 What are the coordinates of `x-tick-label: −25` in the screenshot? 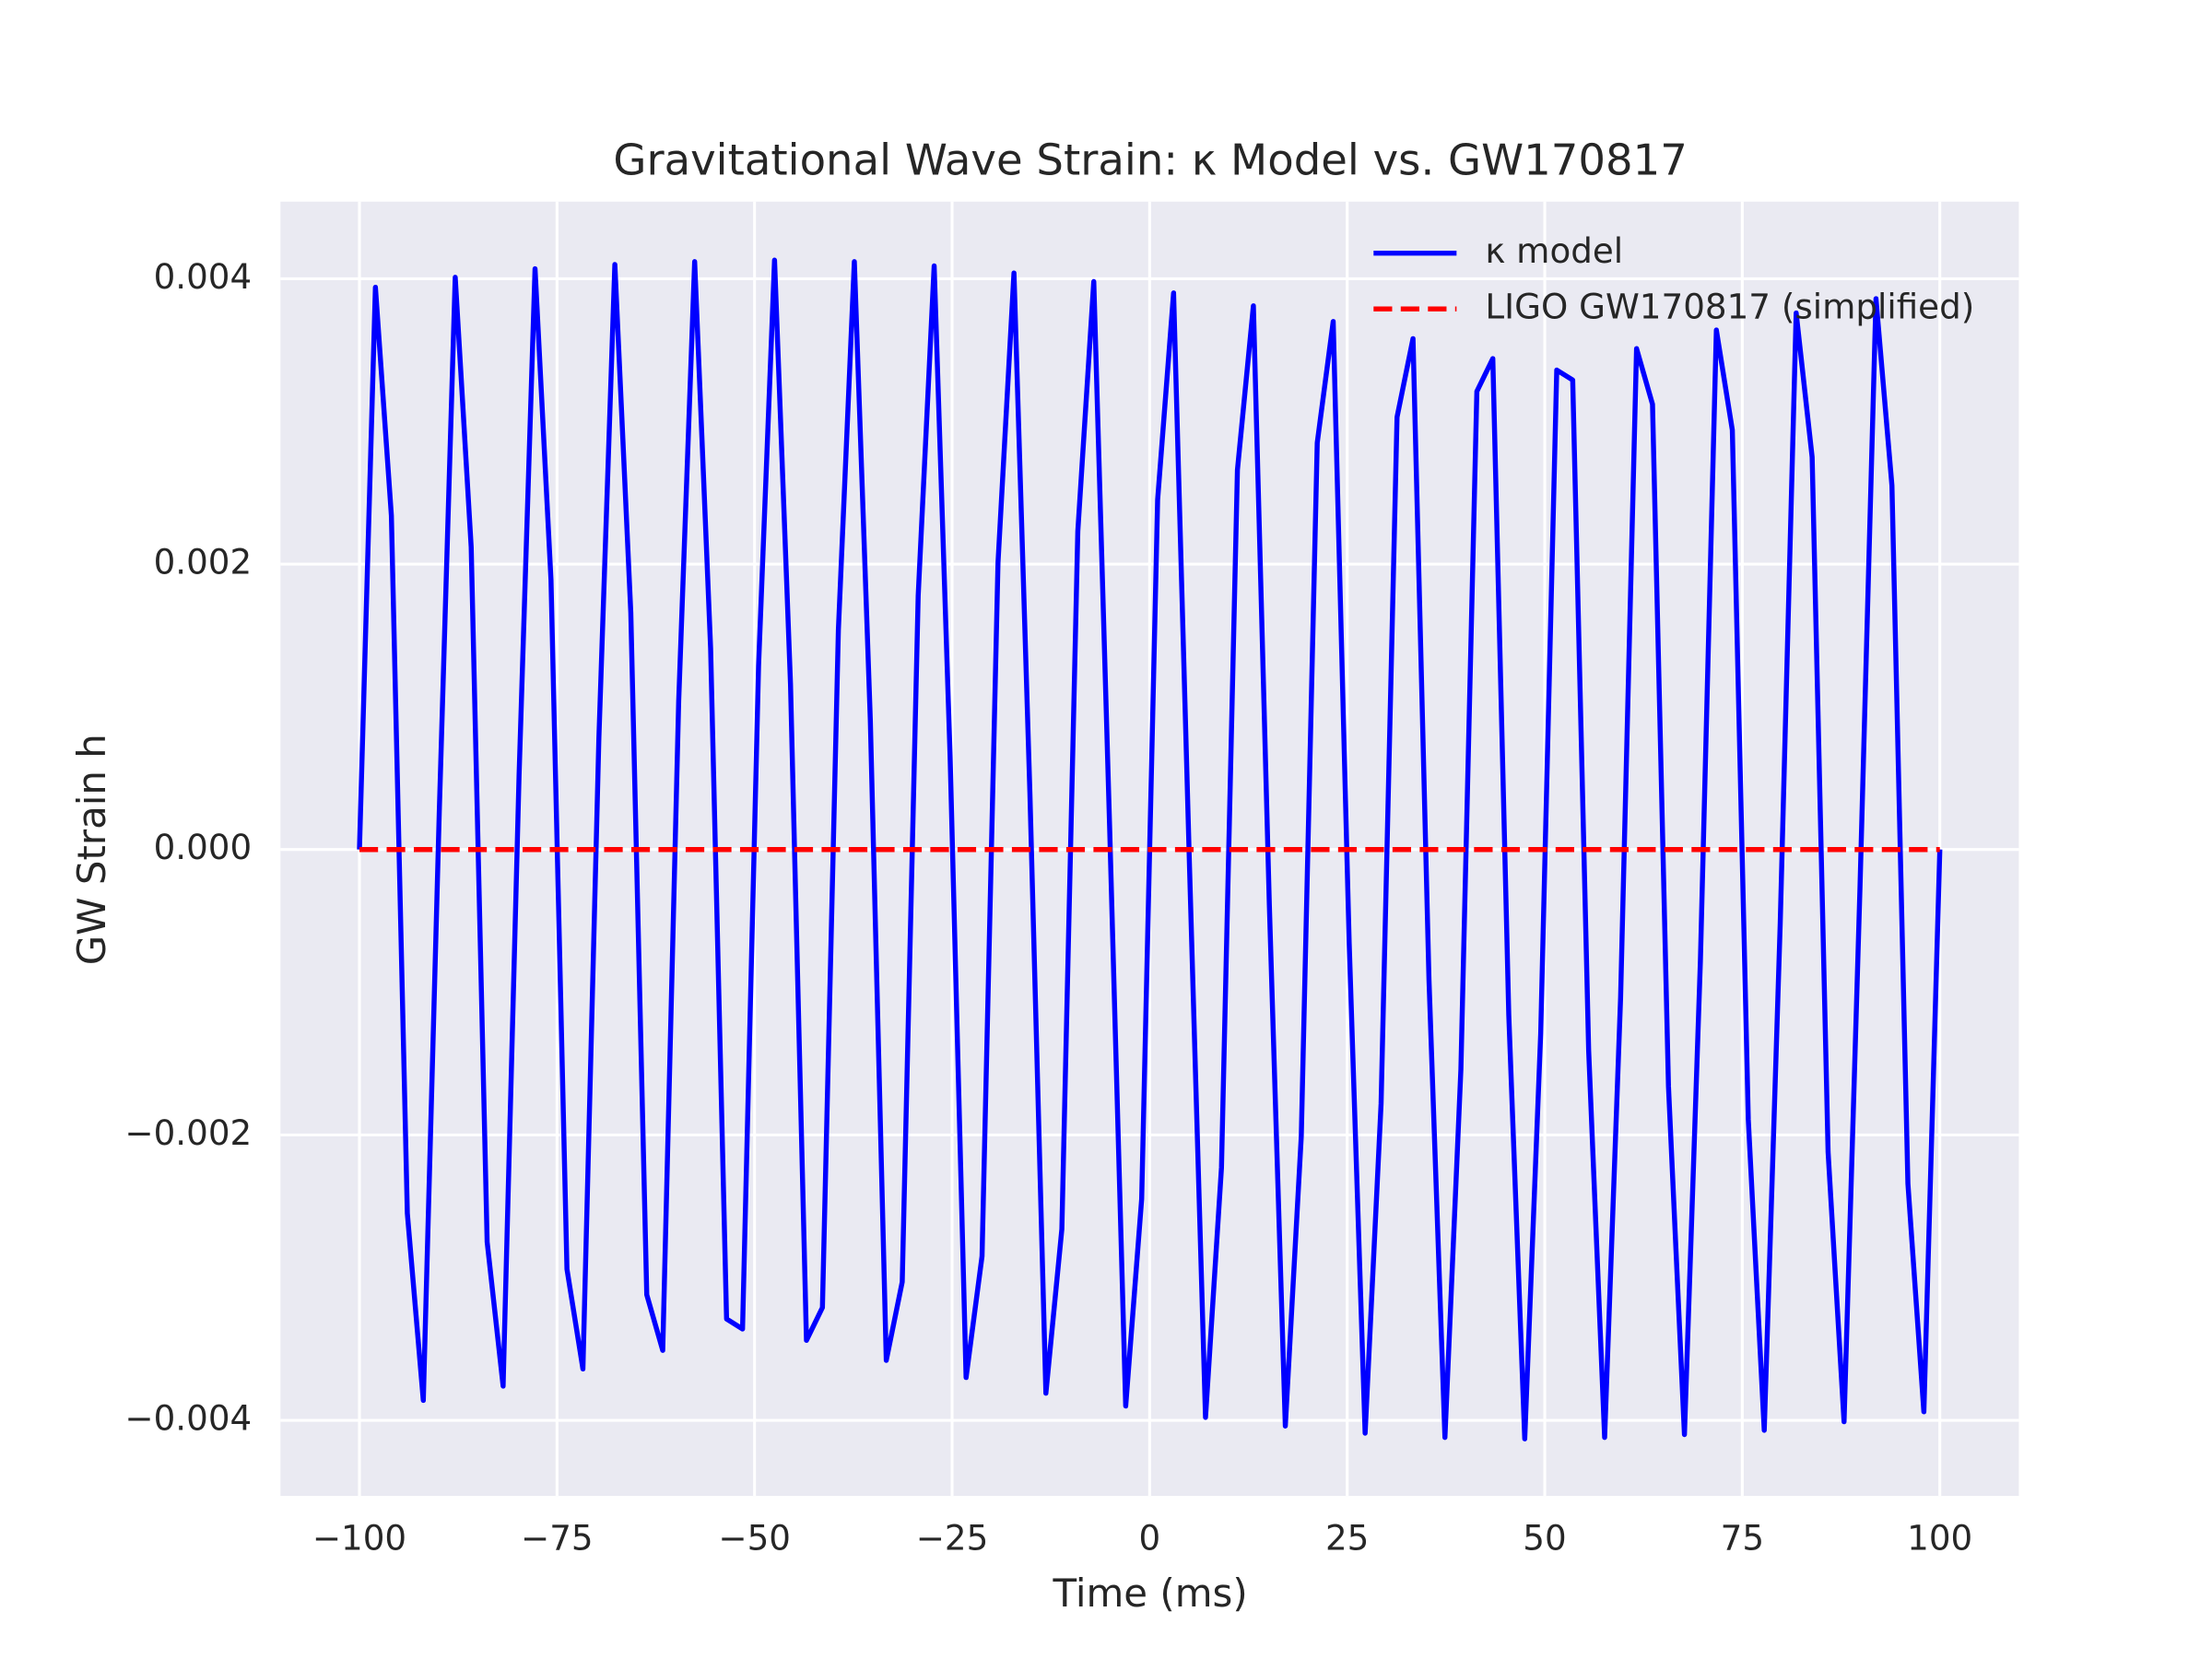 It's located at (952, 1538).